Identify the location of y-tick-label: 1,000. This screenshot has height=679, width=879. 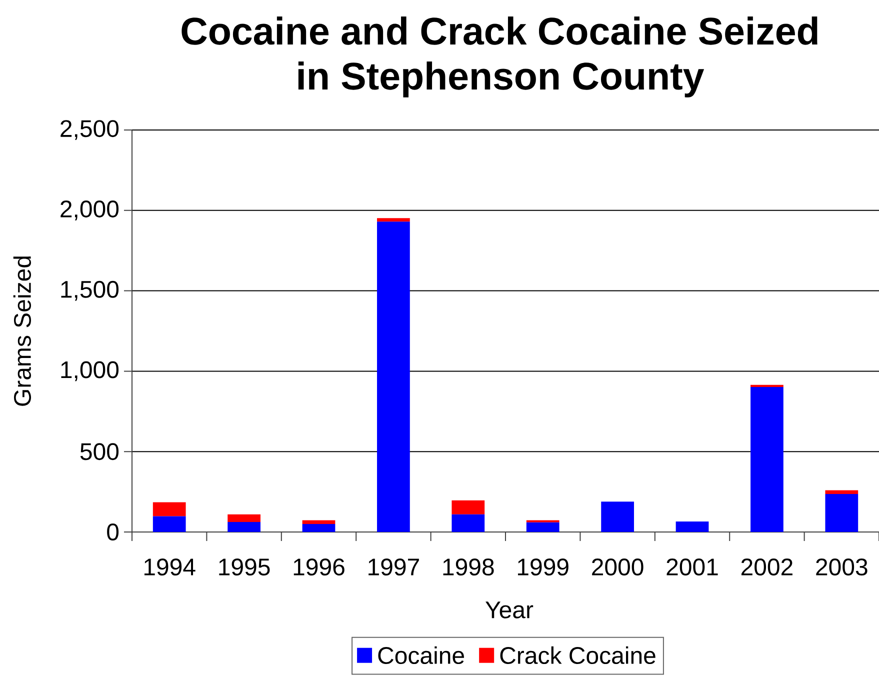
(90, 371).